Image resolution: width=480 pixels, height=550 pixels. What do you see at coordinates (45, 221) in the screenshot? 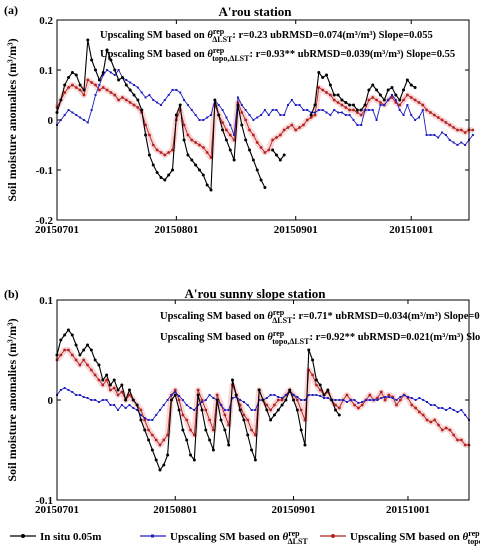
I see `y-tick-label: -0.2` at bounding box center [45, 221].